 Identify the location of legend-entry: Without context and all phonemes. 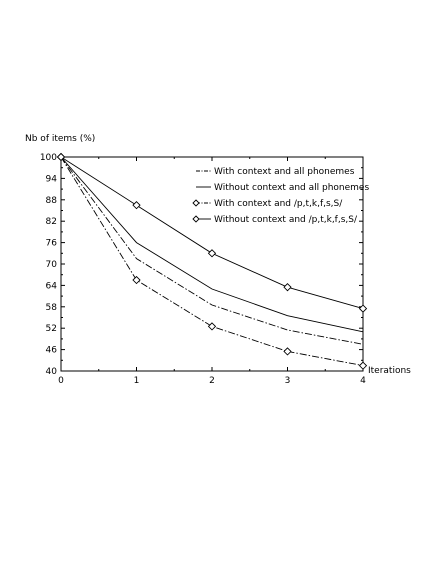
(282, 188).